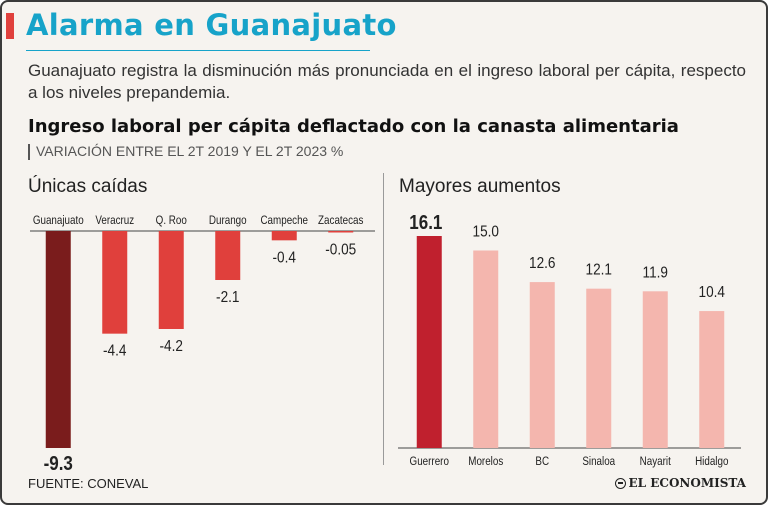  Describe the element at coordinates (88, 483) in the screenshot. I see `source-note: FUENTE: CONEVAL` at that location.